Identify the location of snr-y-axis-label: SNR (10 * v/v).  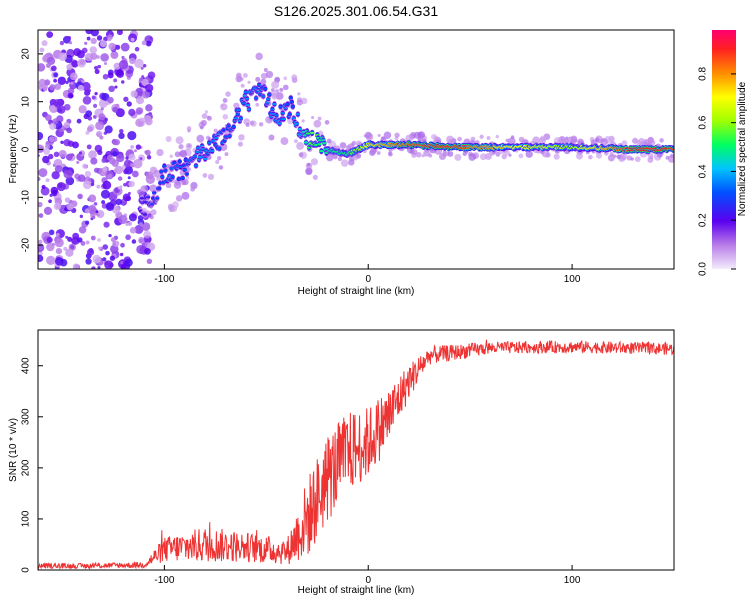
(13, 450).